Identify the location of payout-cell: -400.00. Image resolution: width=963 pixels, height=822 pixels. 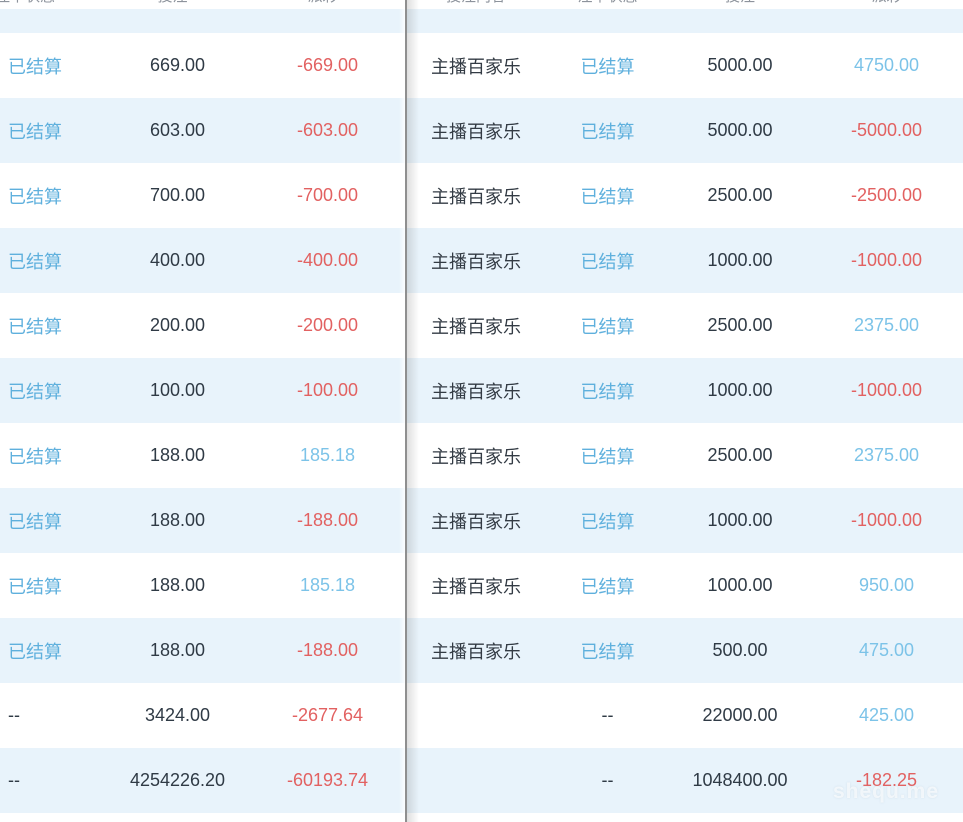
(327, 260).